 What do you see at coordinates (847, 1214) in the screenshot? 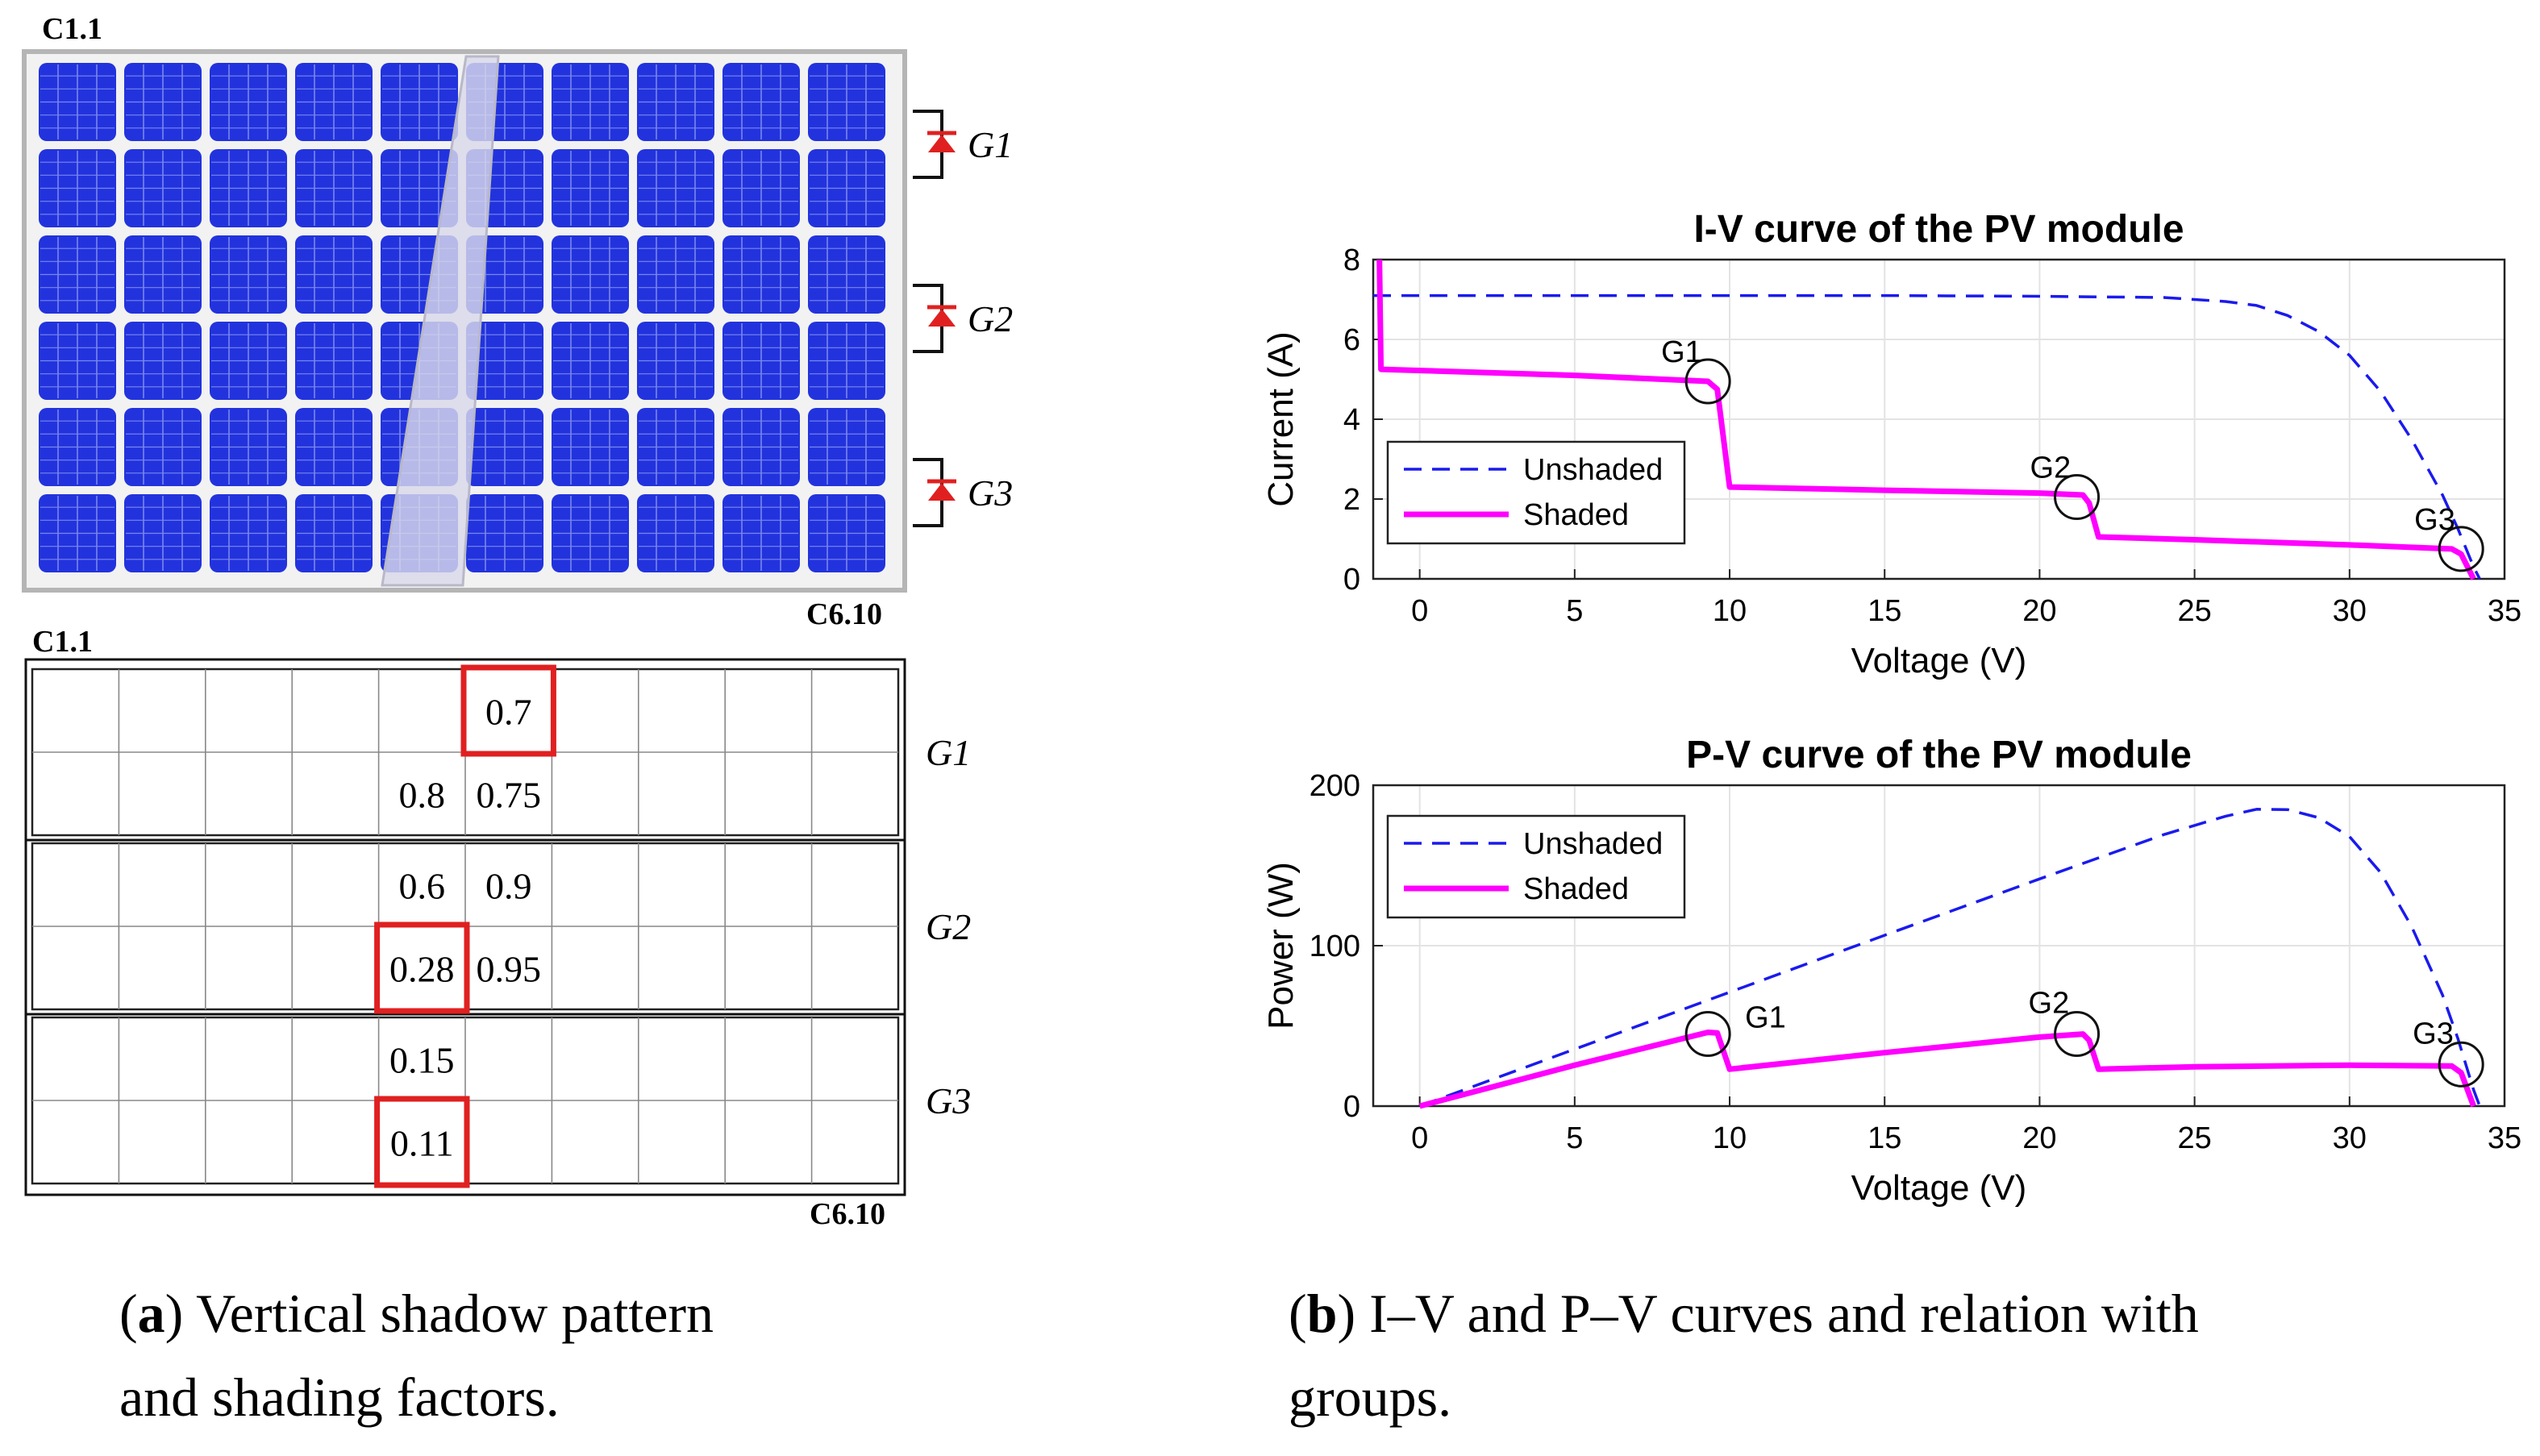
I see `table-corner-bottom: C6.10` at bounding box center [847, 1214].